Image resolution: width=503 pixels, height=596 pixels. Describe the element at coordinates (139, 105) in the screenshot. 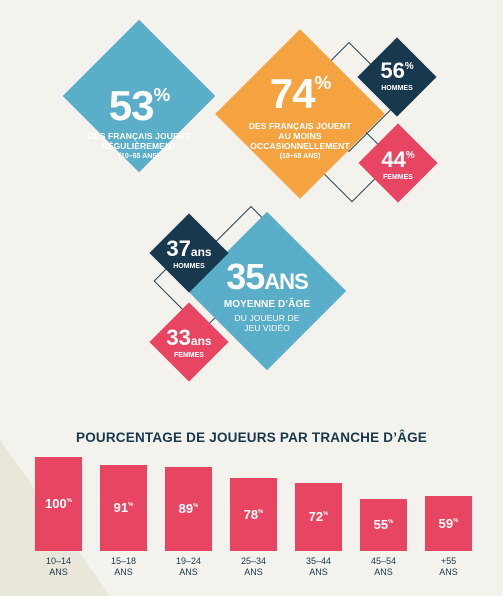

I see `stat-regular-value: 53%` at that location.